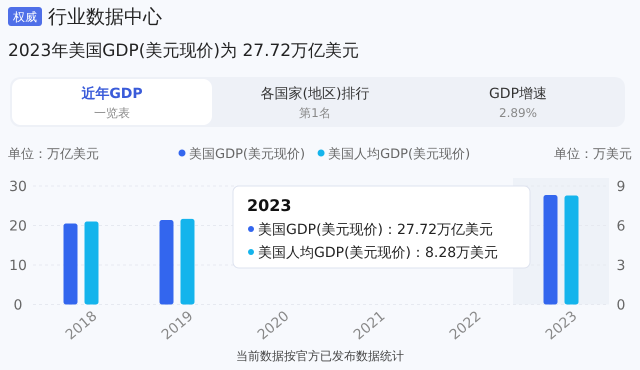 The image size is (640, 370). What do you see at coordinates (18, 266) in the screenshot?
I see `y-tick-label: 10` at bounding box center [18, 266].